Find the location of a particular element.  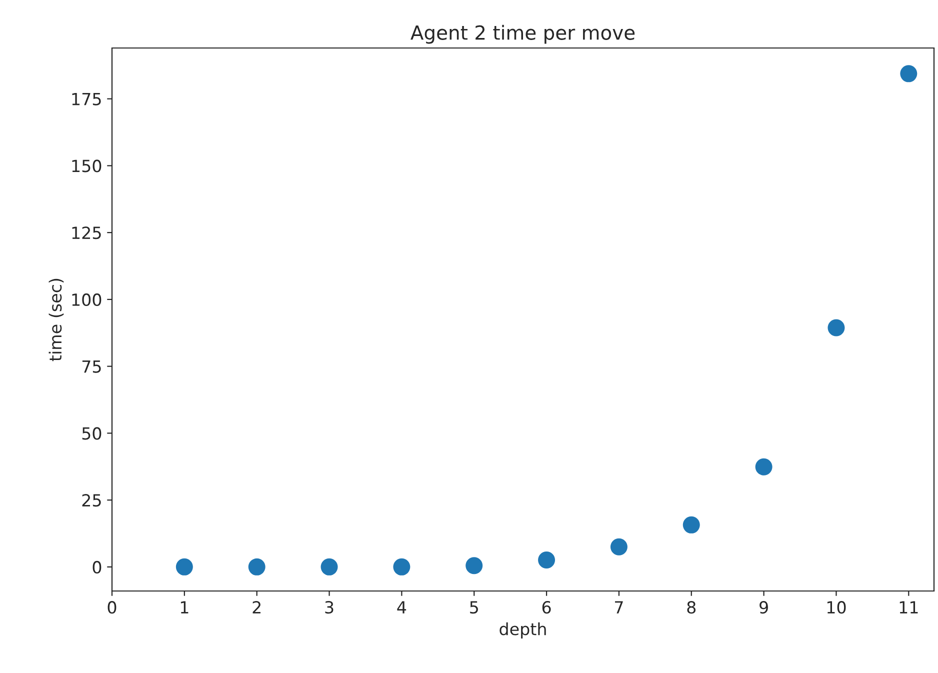

x-tick-label: 7 is located at coordinates (619, 607).